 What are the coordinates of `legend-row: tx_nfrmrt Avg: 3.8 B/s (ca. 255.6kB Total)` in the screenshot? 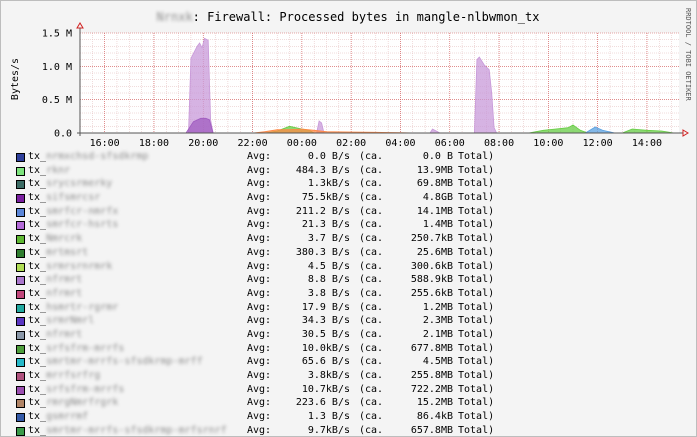 It's located at (343, 294).